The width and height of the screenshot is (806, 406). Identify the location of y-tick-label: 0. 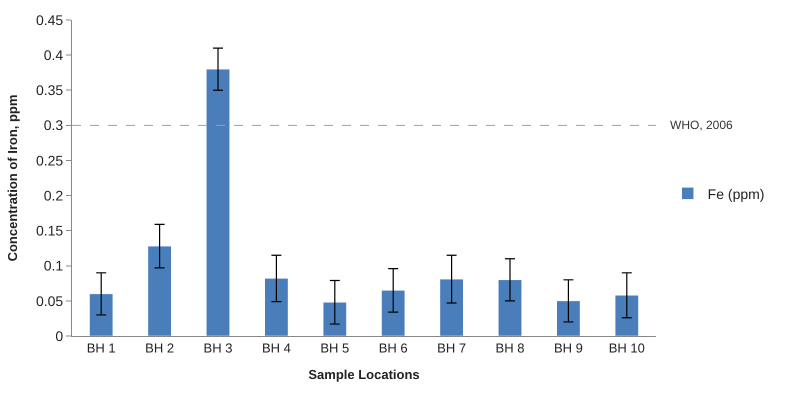
(59, 336).